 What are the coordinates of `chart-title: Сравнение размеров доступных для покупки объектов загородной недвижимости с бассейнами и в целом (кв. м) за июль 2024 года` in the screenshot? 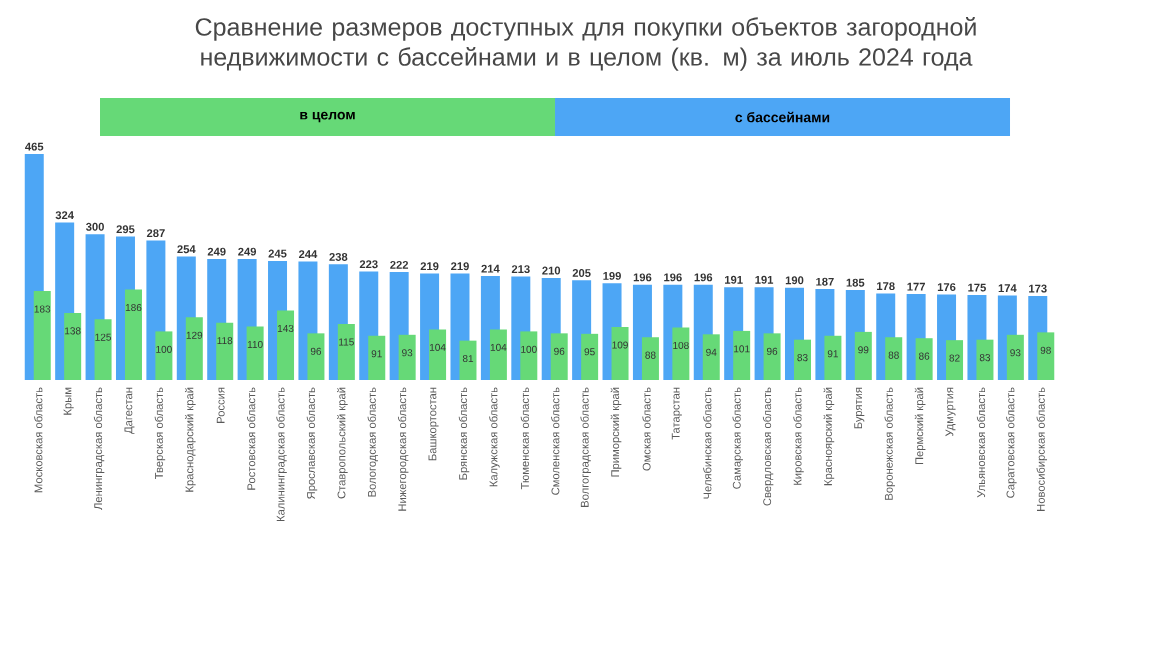 It's located at (585, 44).